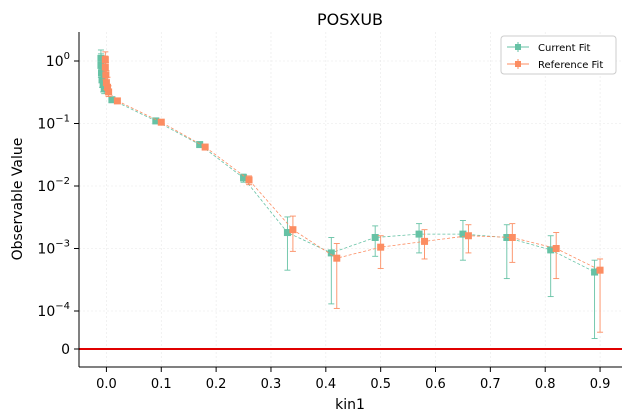 The width and height of the screenshot is (631, 420). Describe the element at coordinates (65, 350) in the screenshot. I see `y-tick-label: 0` at that location.